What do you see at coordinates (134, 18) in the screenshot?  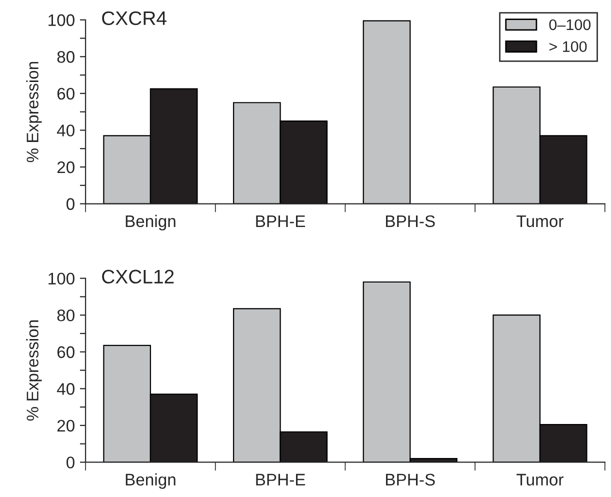 I see `chart-title: CXCR4` at bounding box center [134, 18].